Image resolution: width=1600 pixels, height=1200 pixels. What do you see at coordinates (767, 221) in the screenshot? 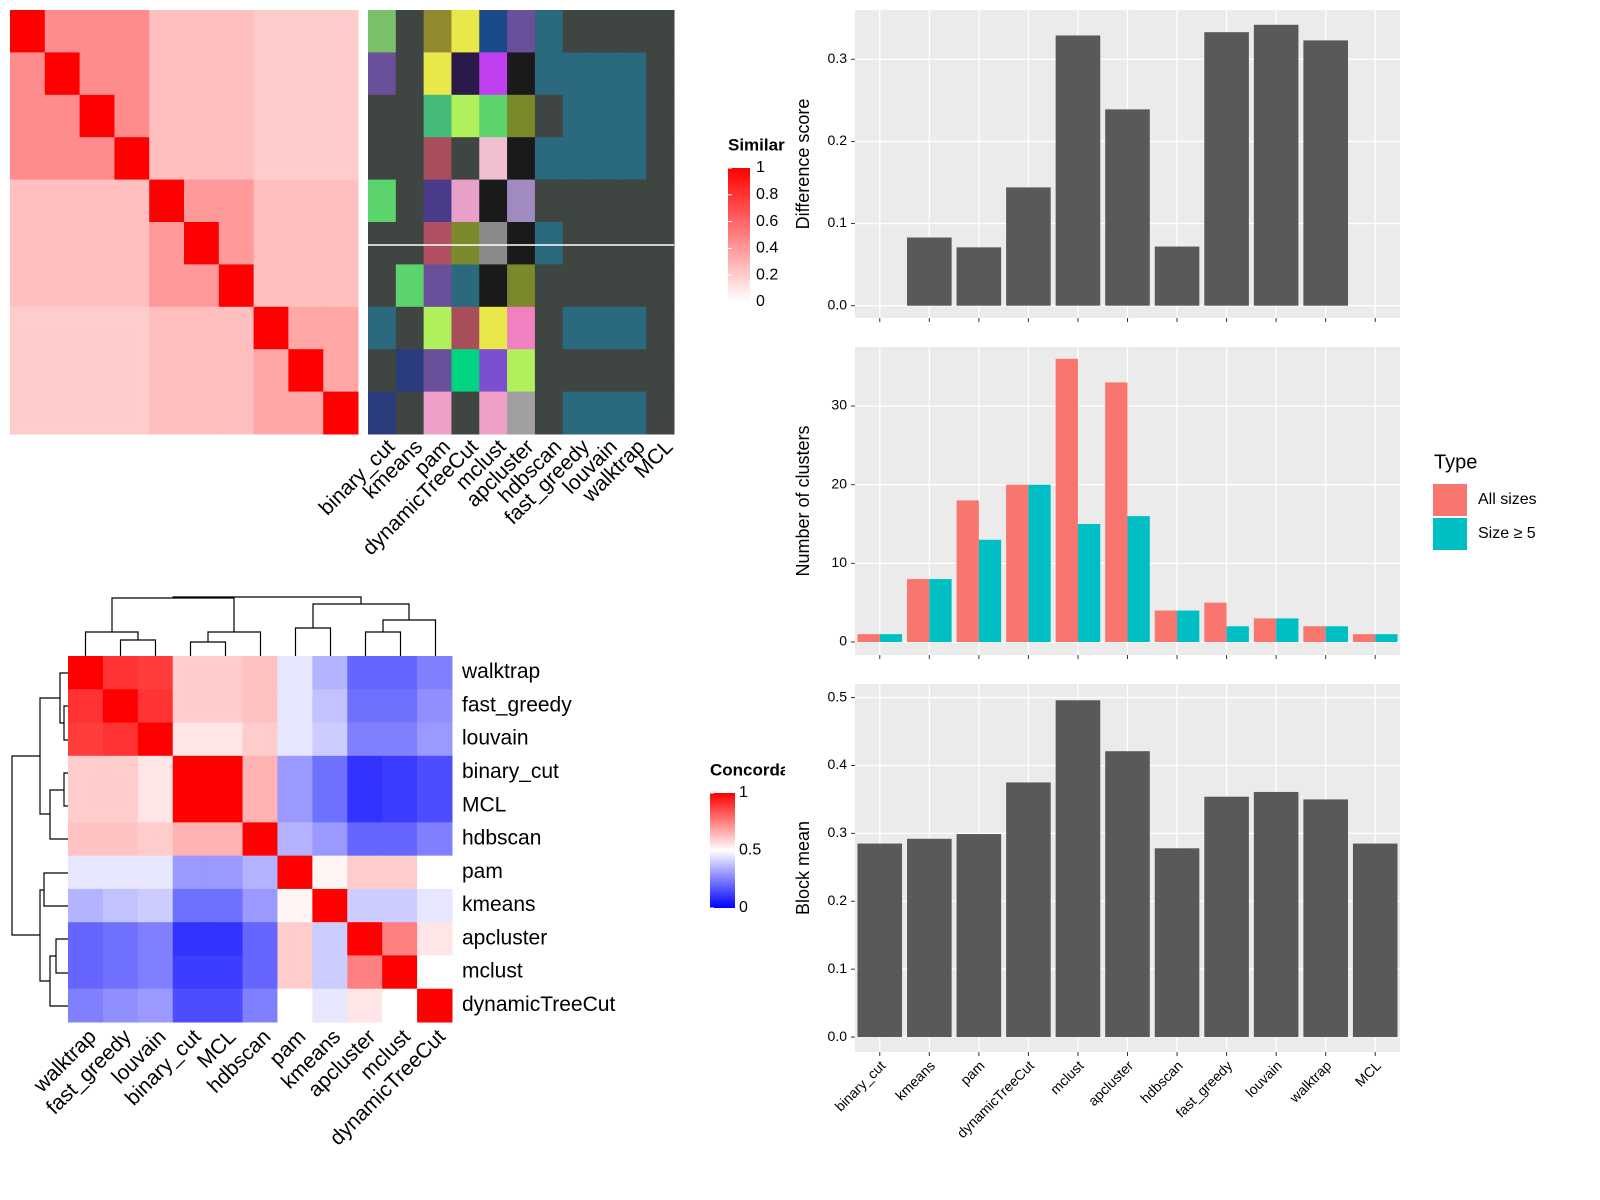
I see `legend-tick-label: 0.6` at bounding box center [767, 221].